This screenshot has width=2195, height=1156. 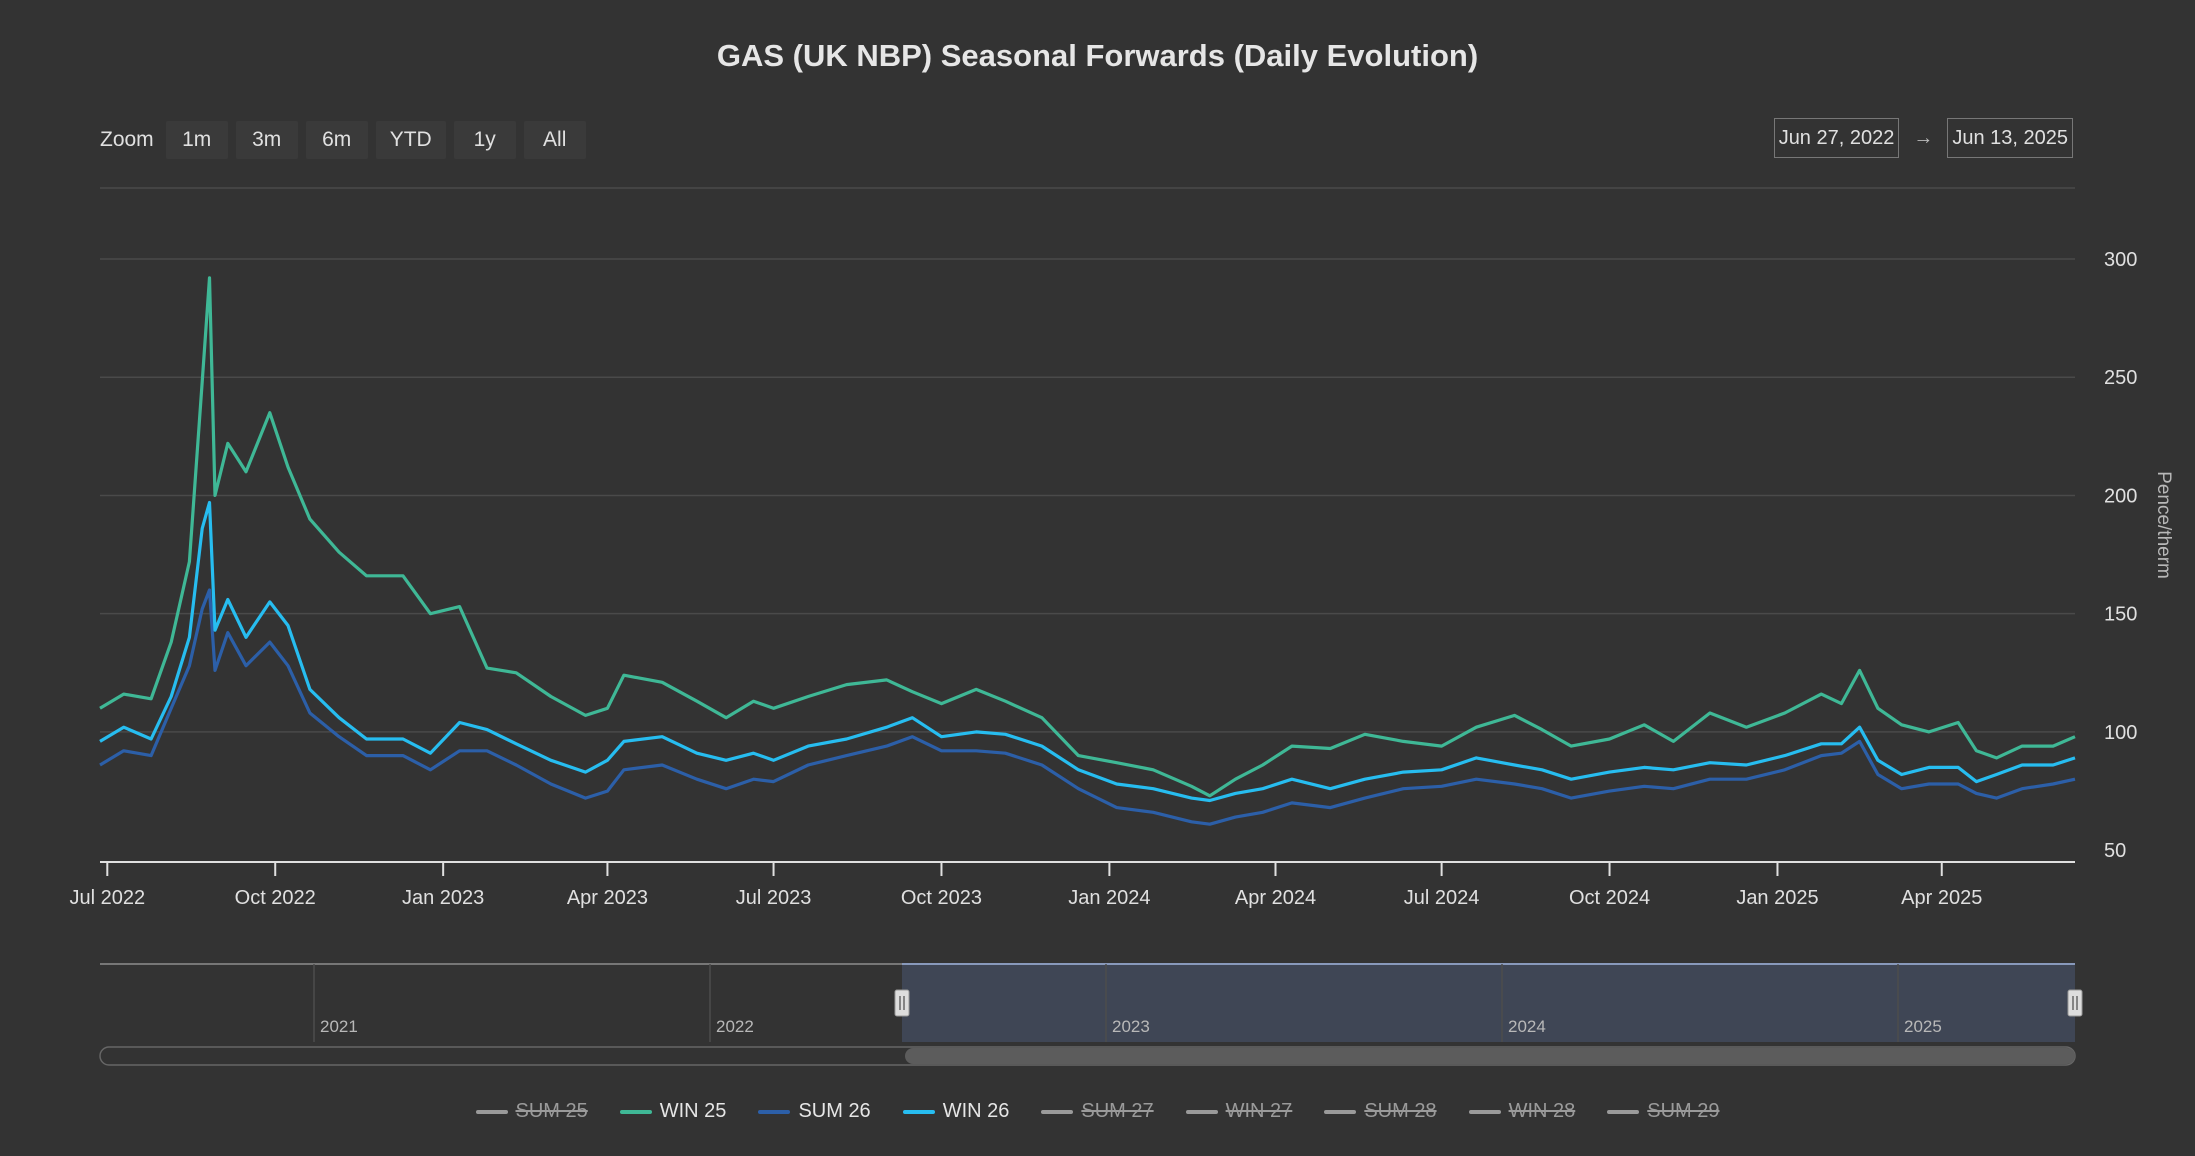 What do you see at coordinates (774, 898) in the screenshot?
I see `x-tick-label: Jul 2023` at bounding box center [774, 898].